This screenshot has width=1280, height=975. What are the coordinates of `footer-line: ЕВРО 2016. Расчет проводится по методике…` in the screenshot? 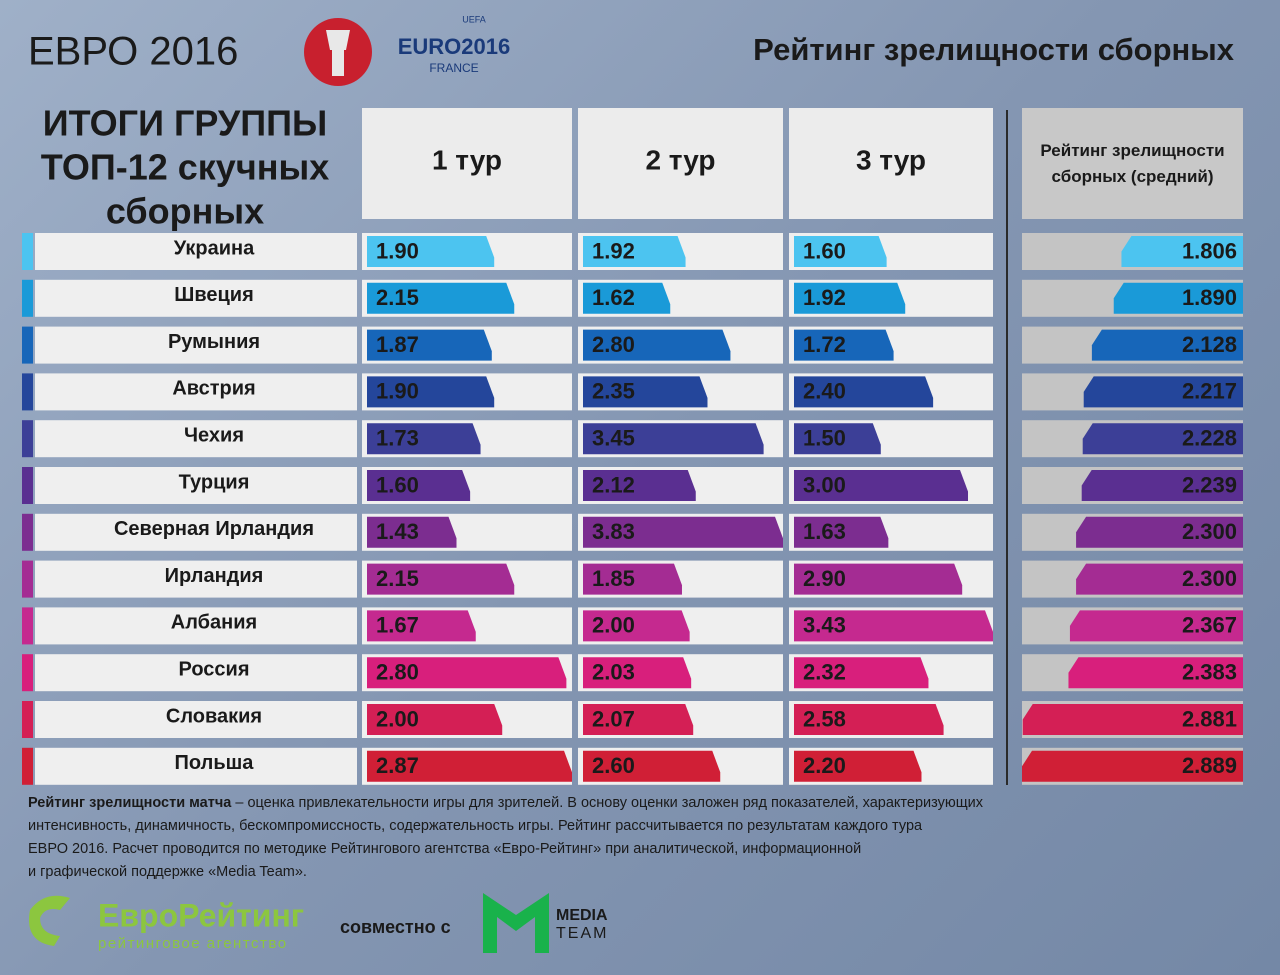 It's located at (444, 849).